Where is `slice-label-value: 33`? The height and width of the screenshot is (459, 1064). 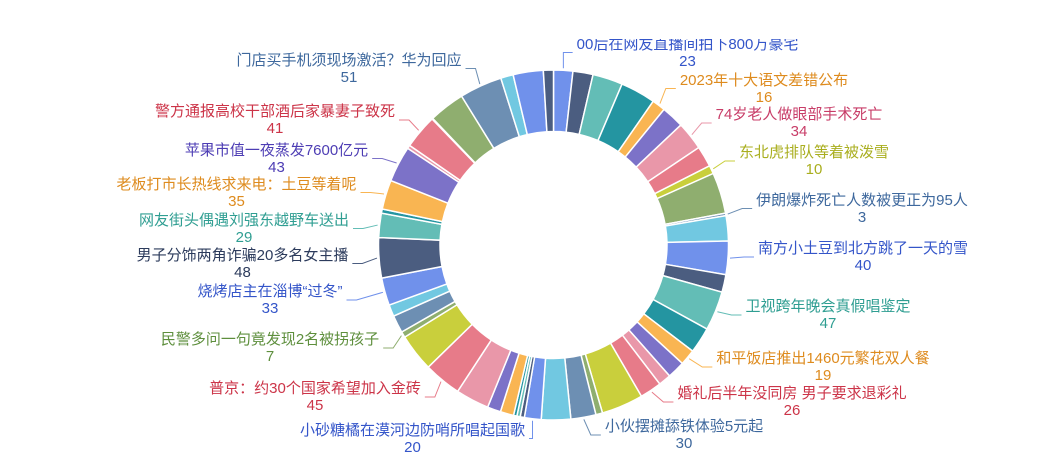 slice-label-value: 33 is located at coordinates (270, 308).